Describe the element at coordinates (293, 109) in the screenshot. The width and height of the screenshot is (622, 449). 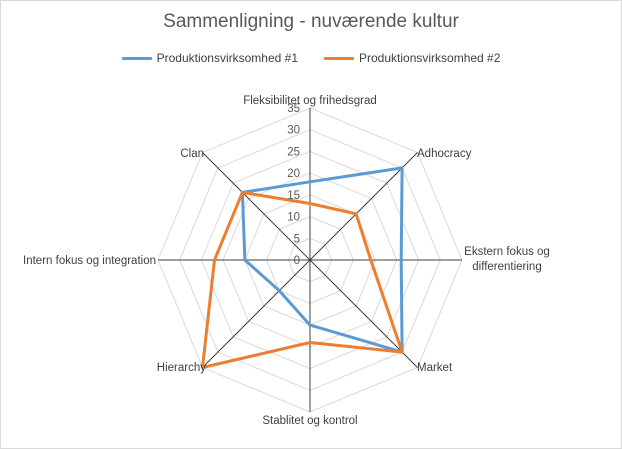
I see `radial-tick-label: 35` at that location.